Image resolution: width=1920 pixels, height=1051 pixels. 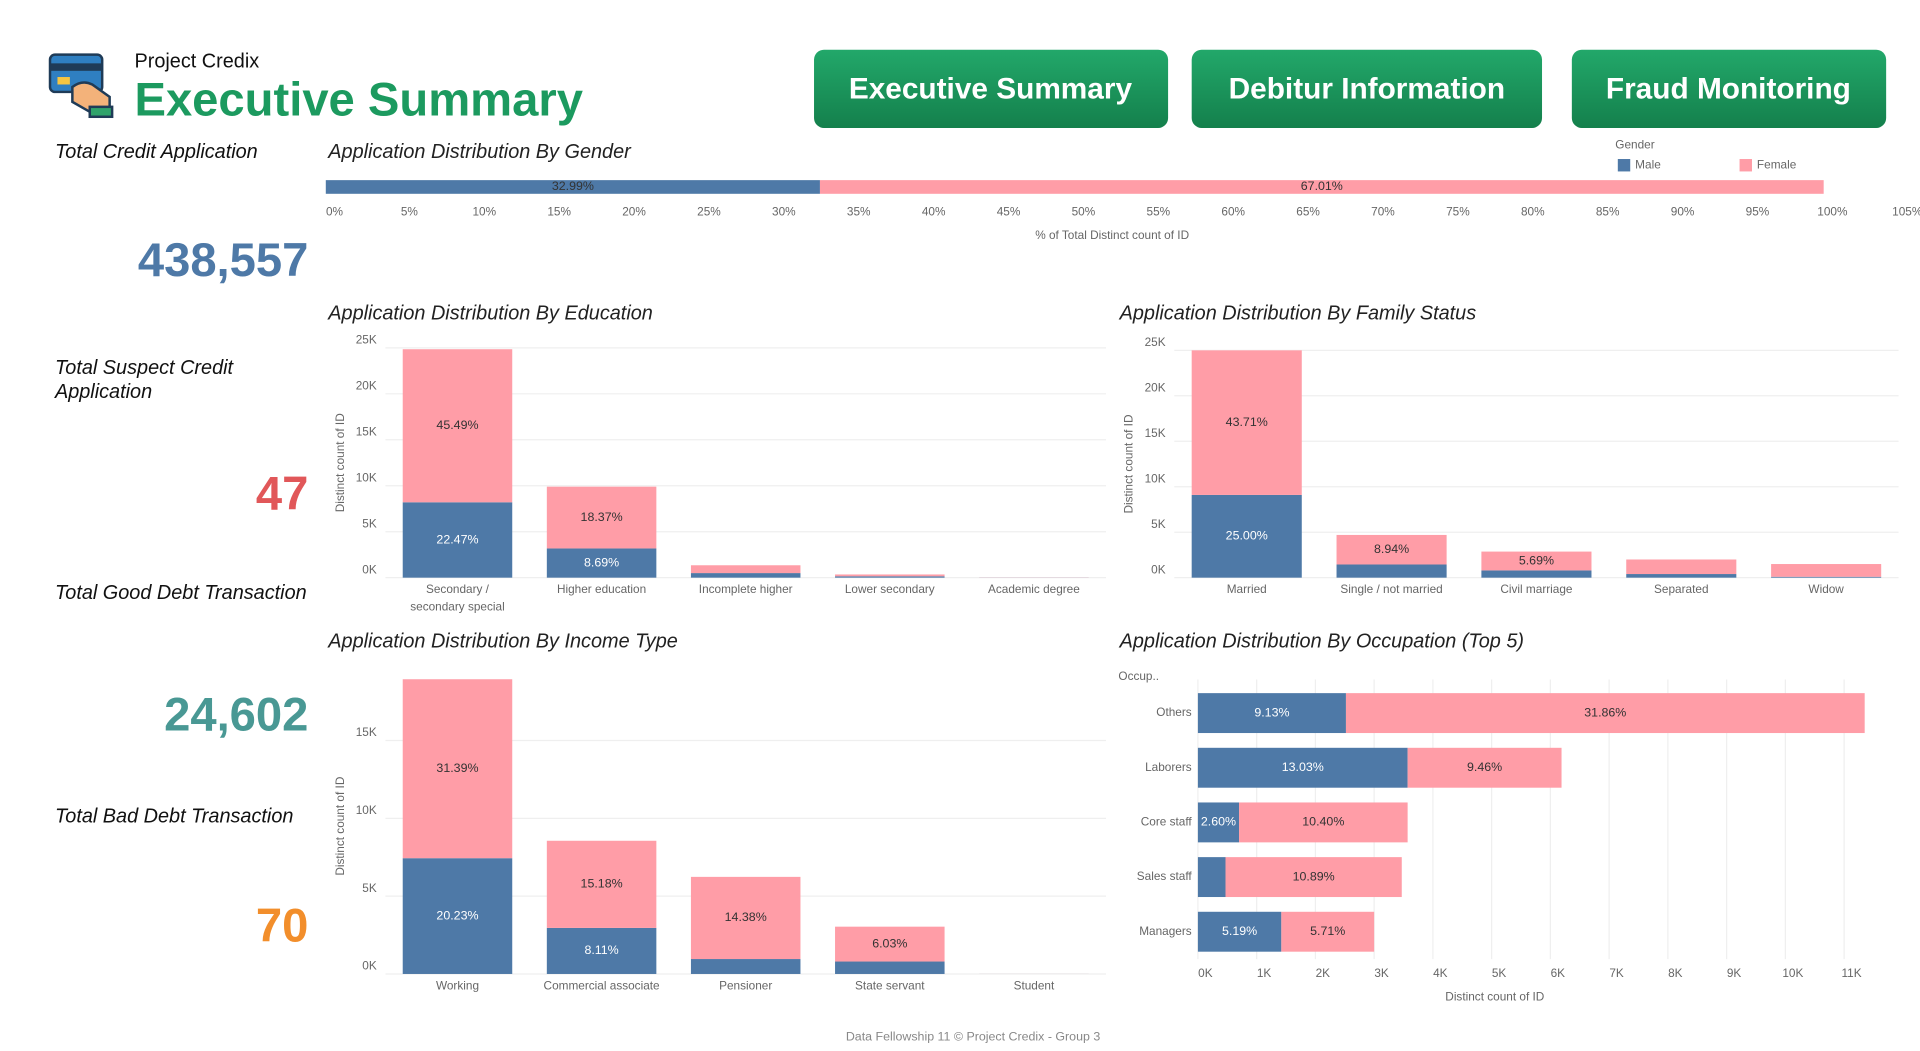 I want to click on nav-button: Fraud Monitoring, so click(x=1729, y=88).